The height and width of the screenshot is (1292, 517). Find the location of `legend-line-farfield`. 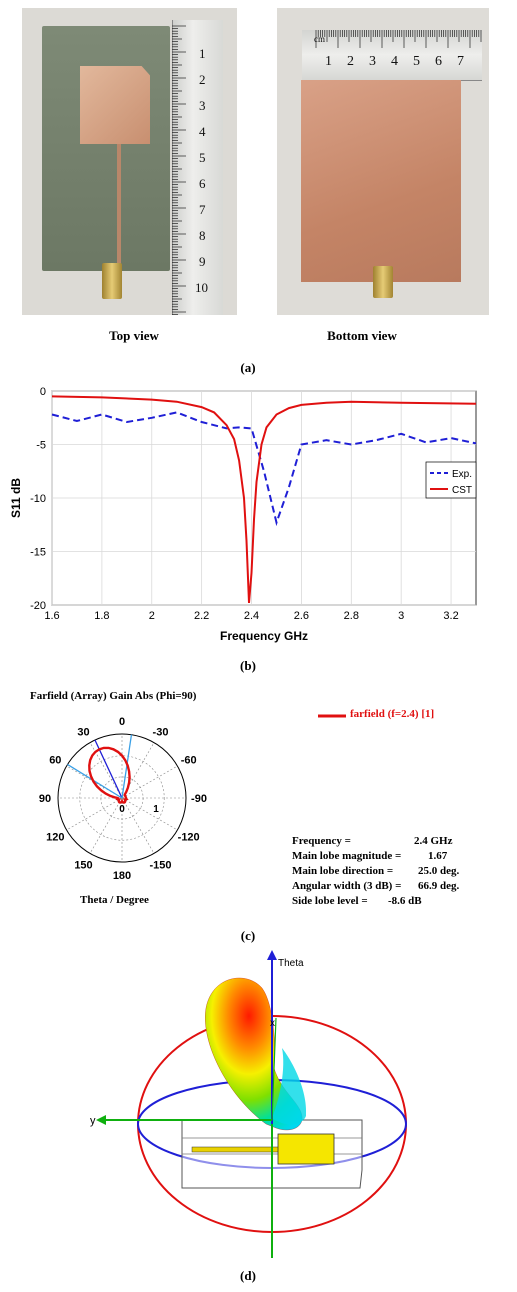

legend-line-farfield is located at coordinates (332, 716).